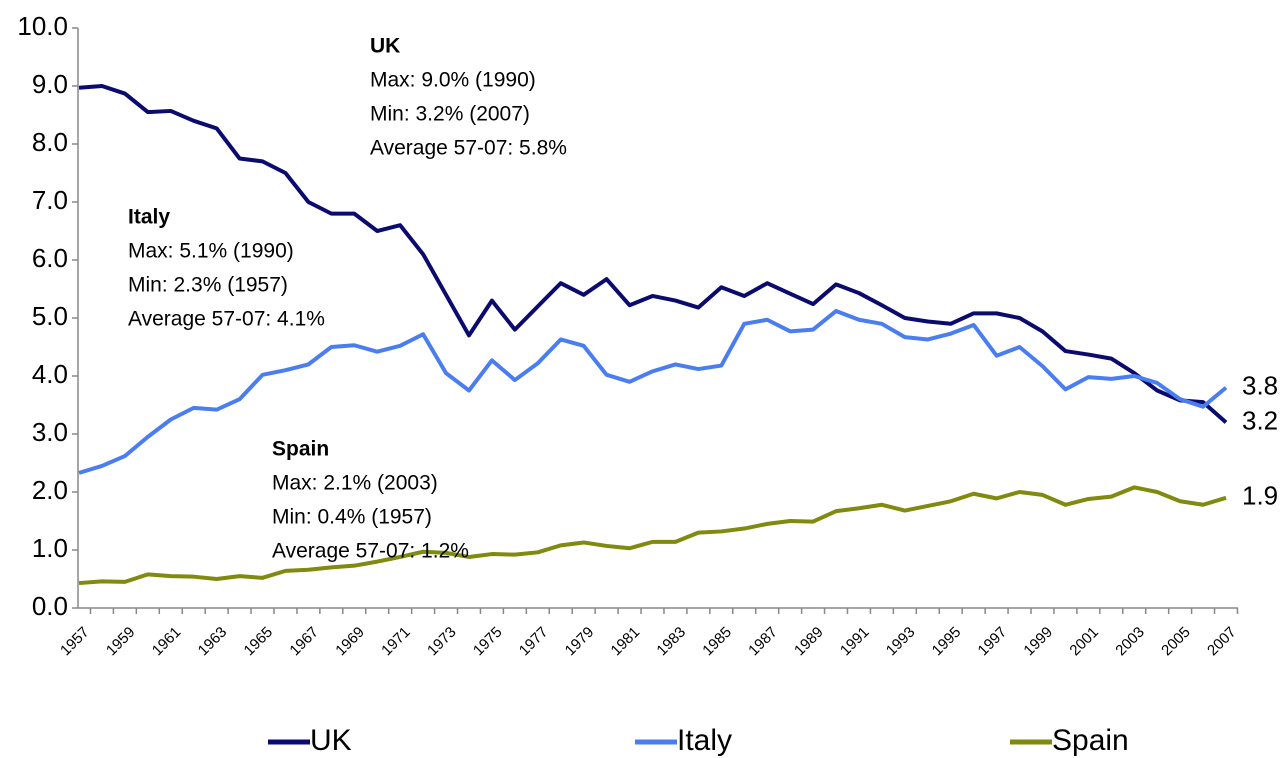 Image resolution: width=1285 pixels, height=758 pixels. What do you see at coordinates (1260, 385) in the screenshot?
I see `end-label: 3.8` at bounding box center [1260, 385].